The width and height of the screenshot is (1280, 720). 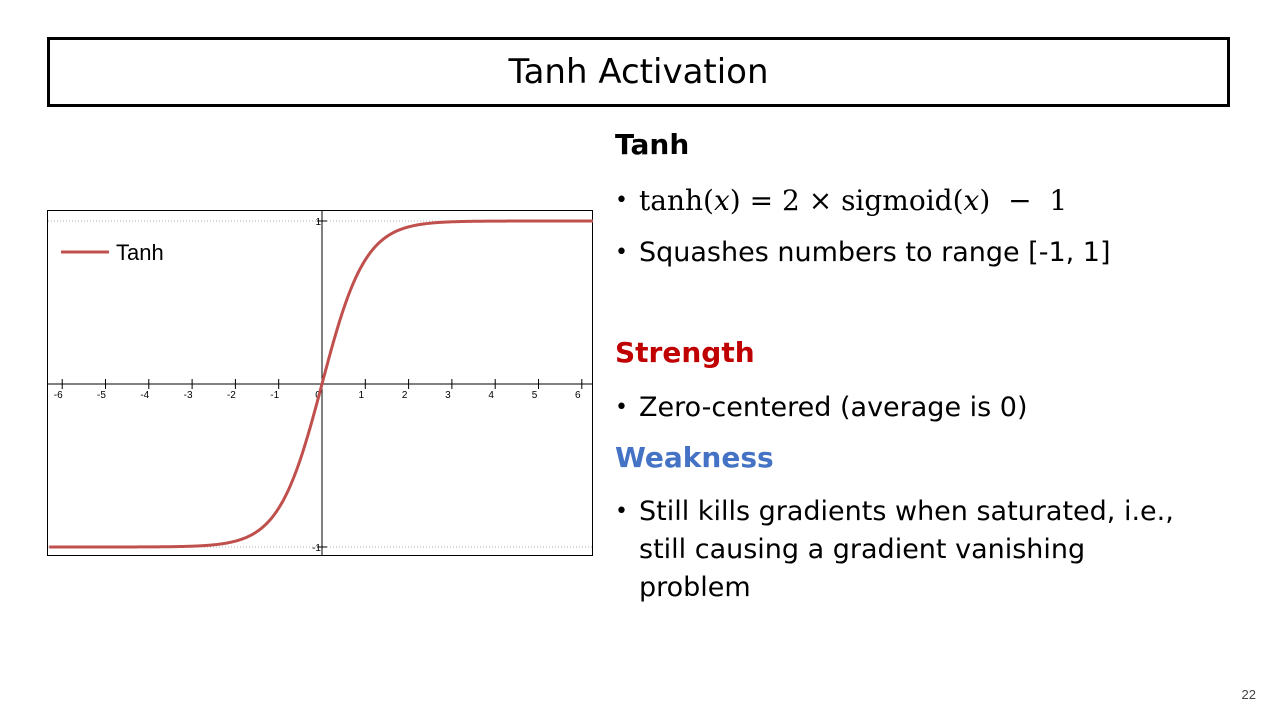 I want to click on y-tick-label: 1, so click(x=318, y=222).